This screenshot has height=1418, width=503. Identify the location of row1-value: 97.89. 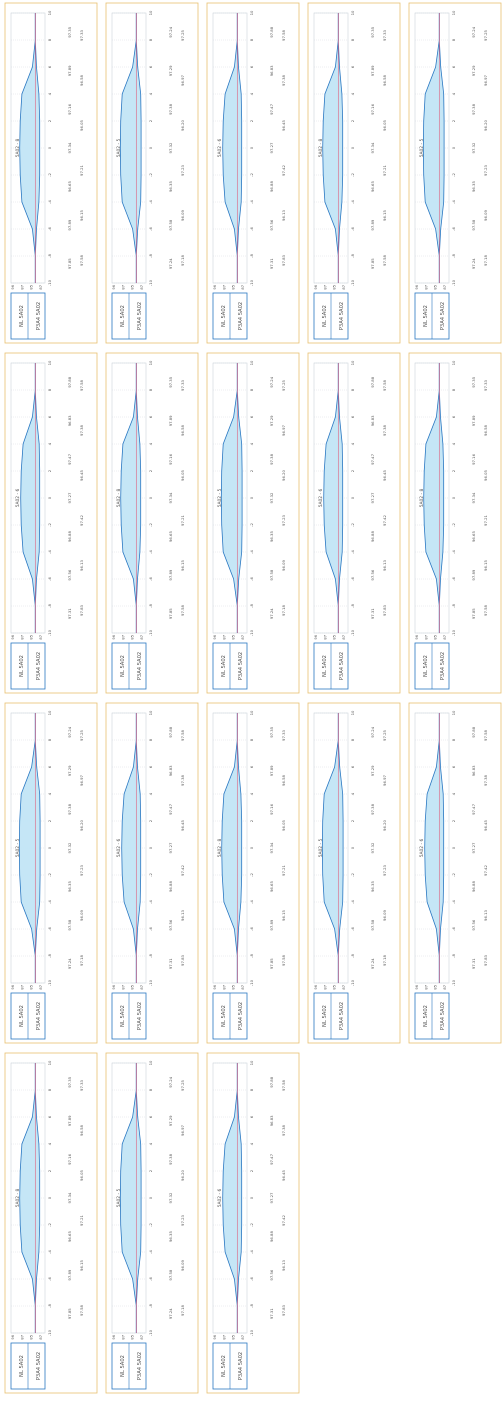
(69, 1120).